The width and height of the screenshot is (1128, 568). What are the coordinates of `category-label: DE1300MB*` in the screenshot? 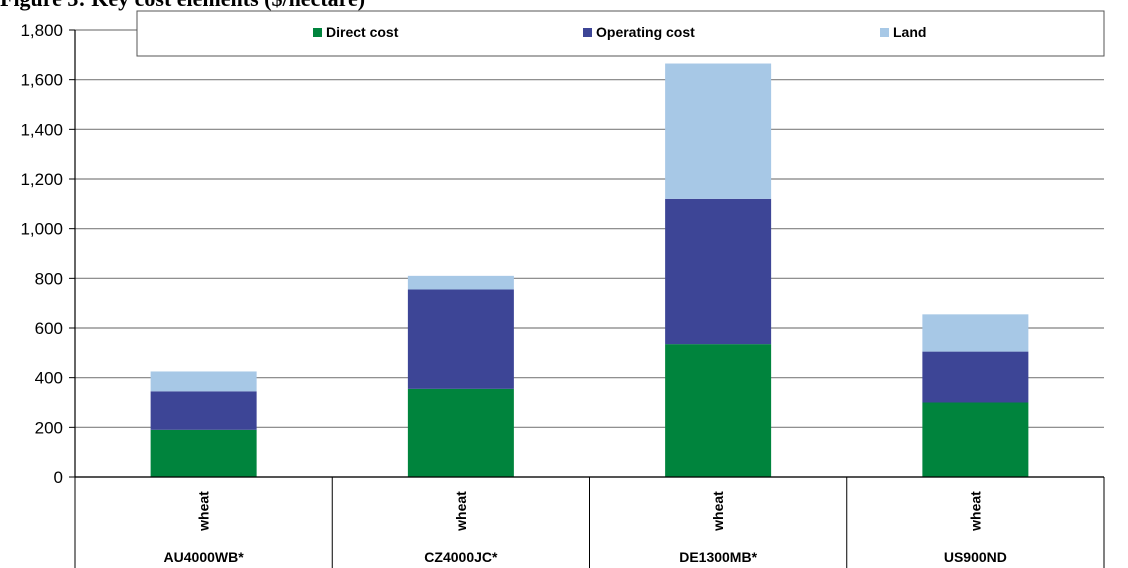 It's located at (718, 557).